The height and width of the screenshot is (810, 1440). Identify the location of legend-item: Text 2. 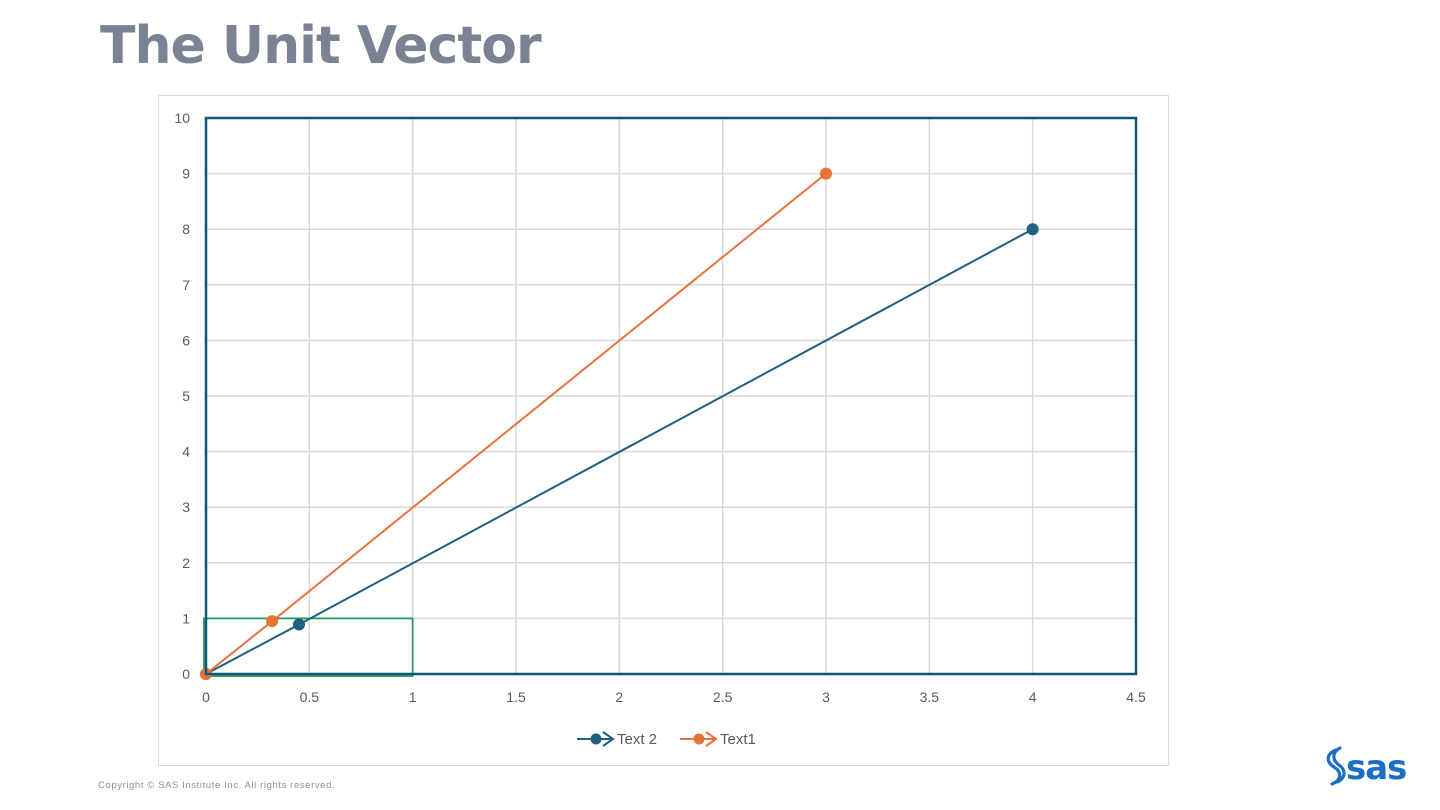
(617, 739).